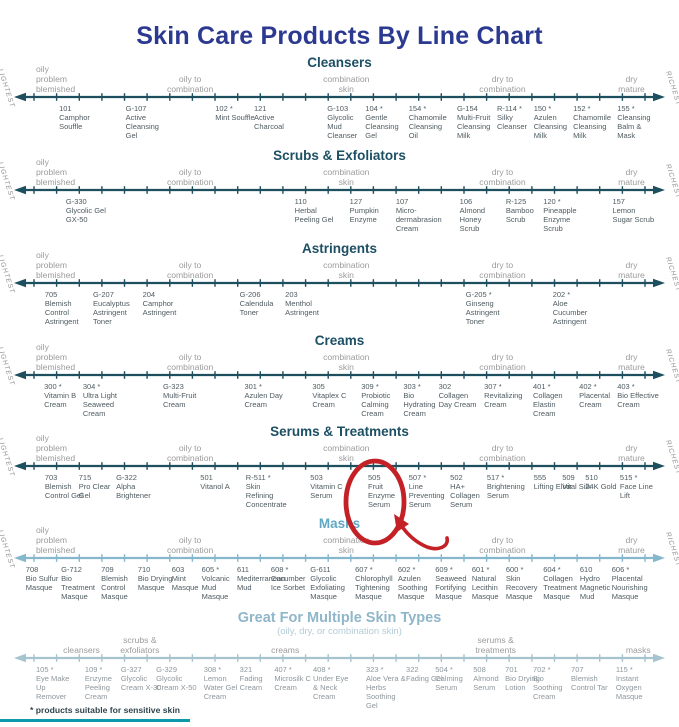 The image size is (679, 727). Describe the element at coordinates (136, 108) in the screenshot. I see `product-code: G-107` at that location.